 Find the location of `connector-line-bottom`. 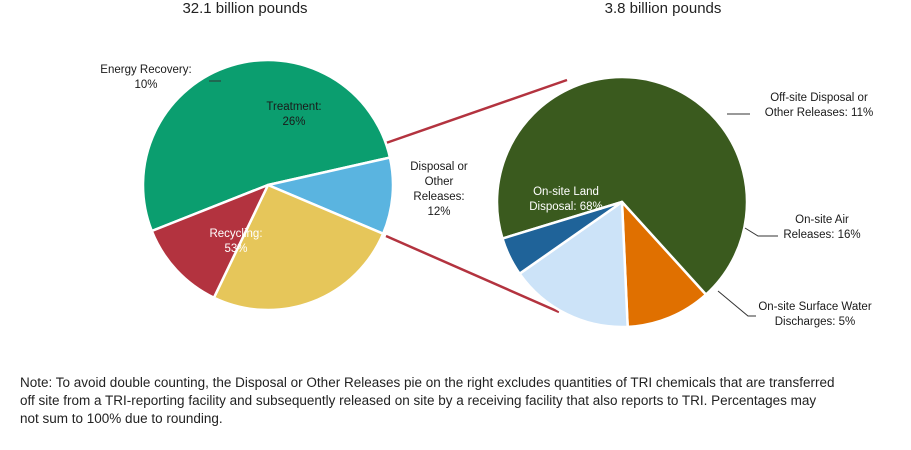

connector-line-bottom is located at coordinates (472, 274).